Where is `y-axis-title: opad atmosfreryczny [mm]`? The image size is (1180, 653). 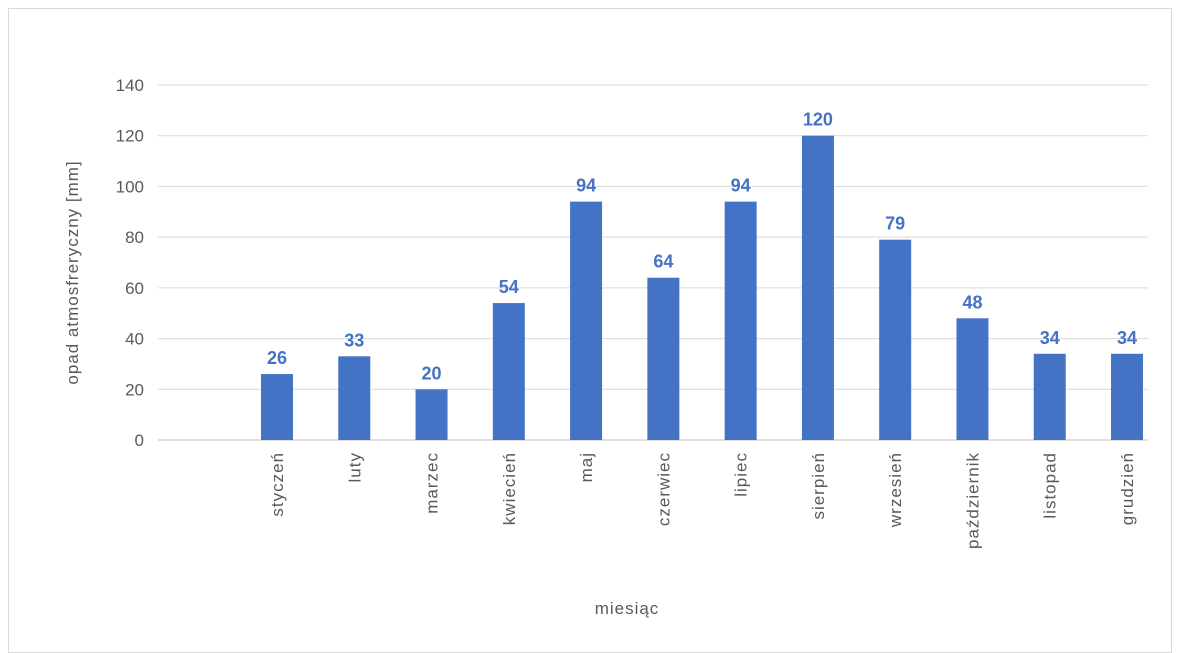 y-axis-title: opad atmosfreryczny [mm] is located at coordinates (72, 272).